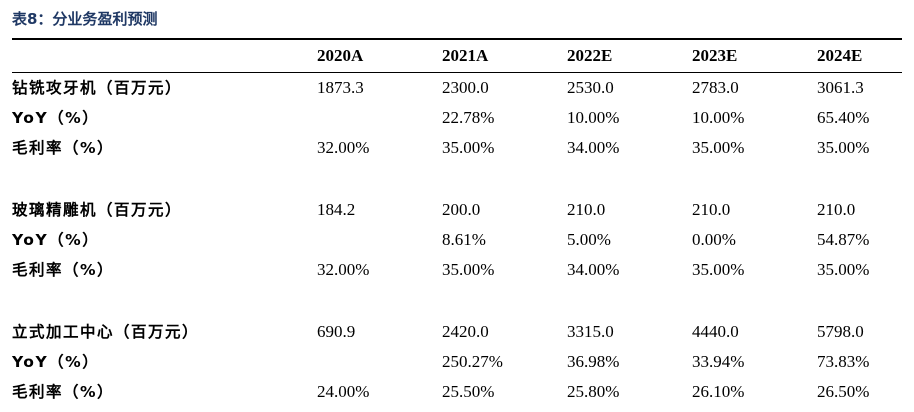  What do you see at coordinates (593, 361) in the screenshot?
I see `table-cell: 36.98%` at bounding box center [593, 361].